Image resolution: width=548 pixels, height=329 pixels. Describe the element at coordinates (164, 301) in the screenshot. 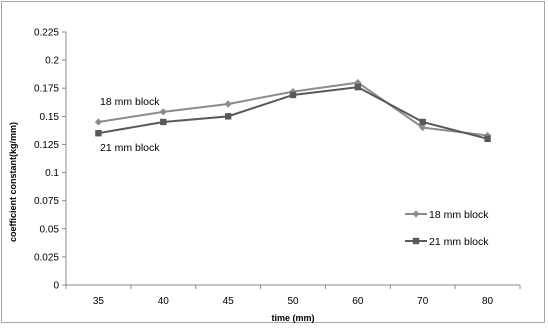

I see `x-tick-label: 40` at that location.